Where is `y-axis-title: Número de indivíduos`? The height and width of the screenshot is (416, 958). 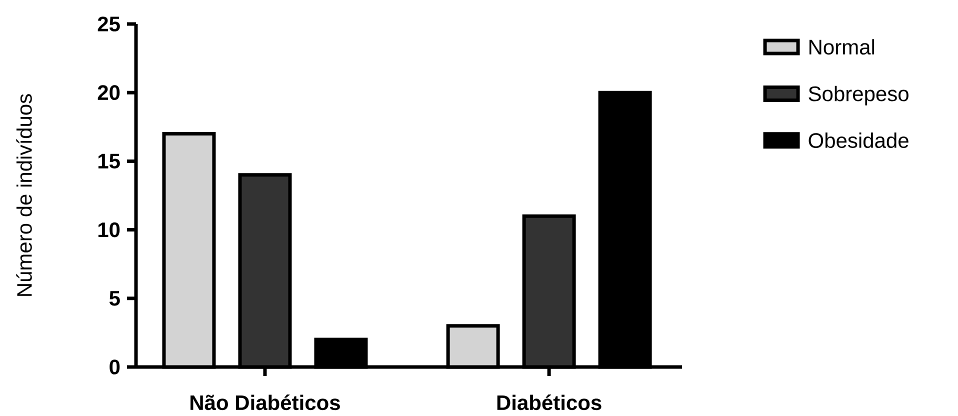
y-axis-title: Número de indivíduos is located at coordinates (24, 195).